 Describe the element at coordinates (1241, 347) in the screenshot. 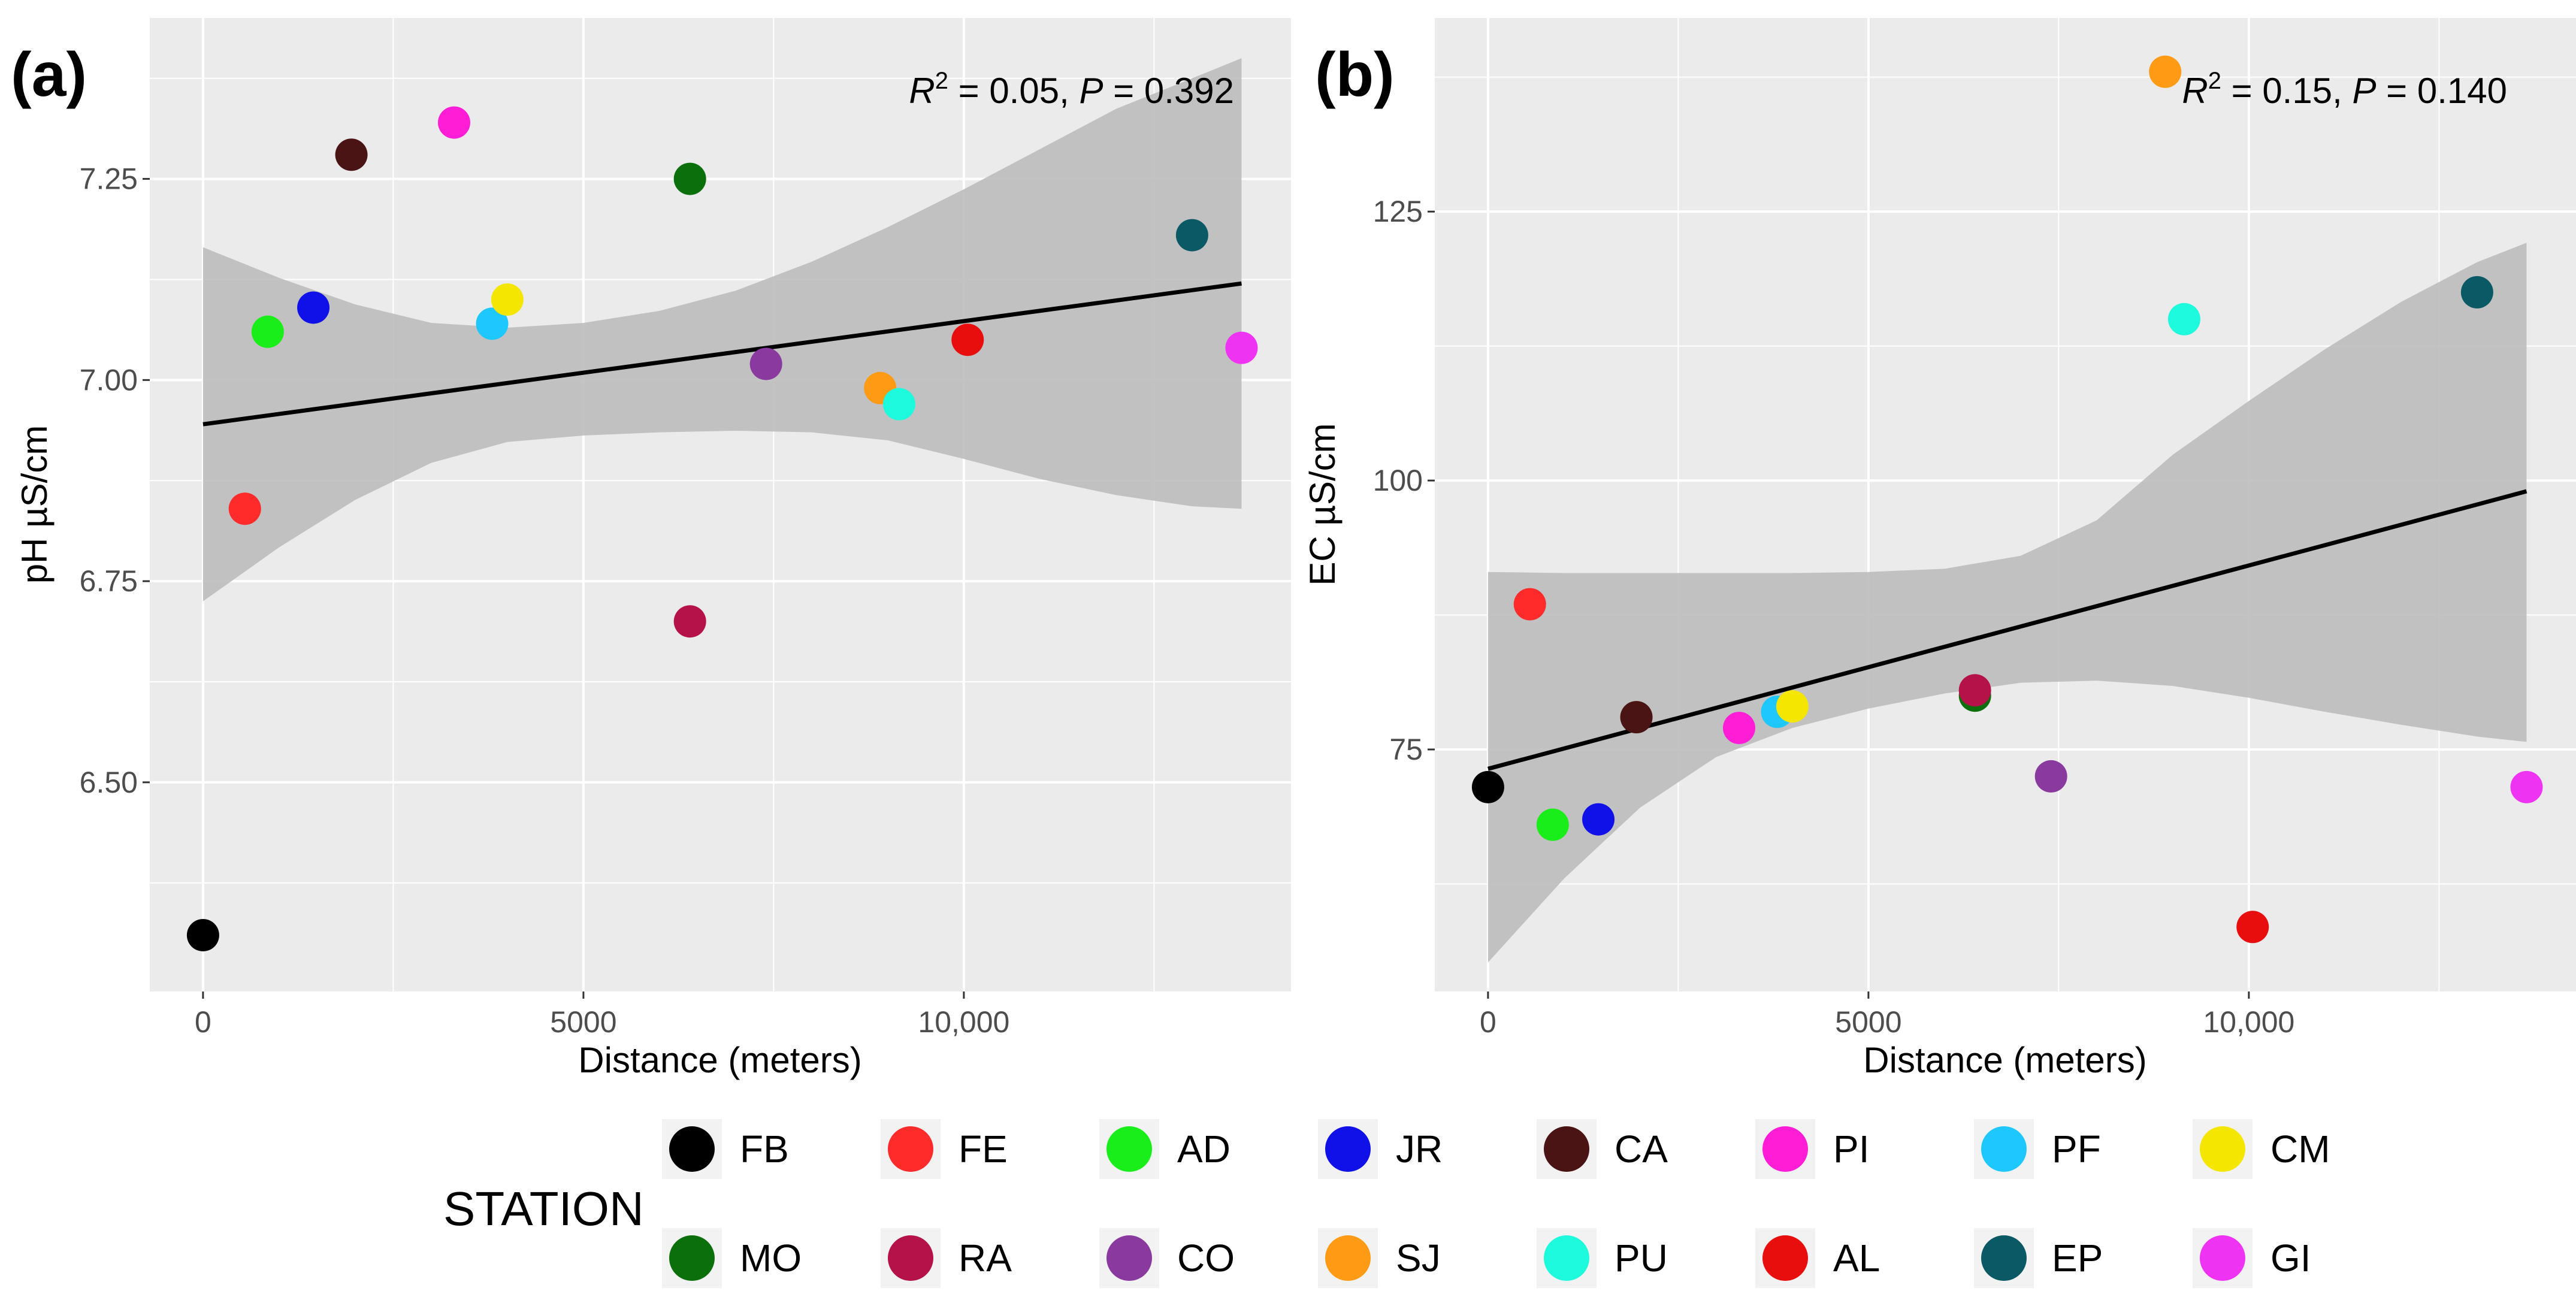

I see `data-point-gi` at that location.